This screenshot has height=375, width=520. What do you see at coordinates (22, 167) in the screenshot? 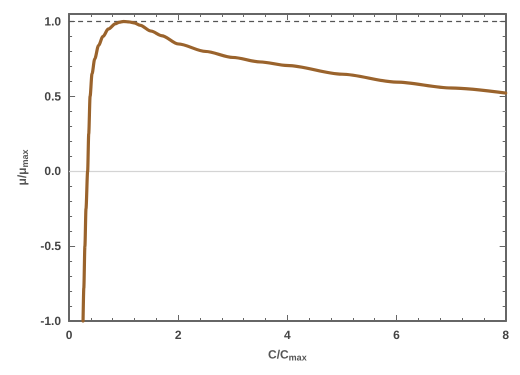
I see `y-axis-title: μ/μmax` at bounding box center [22, 167].